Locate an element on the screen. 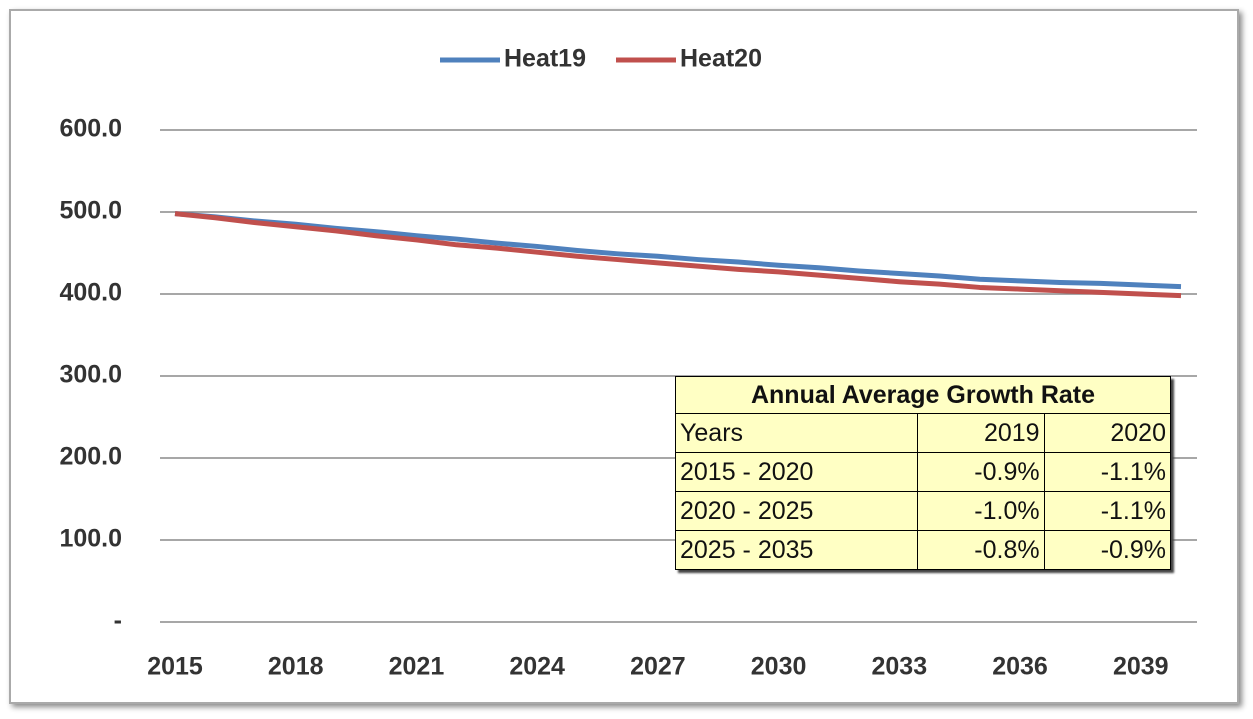  table-header: 2019 is located at coordinates (981, 433).